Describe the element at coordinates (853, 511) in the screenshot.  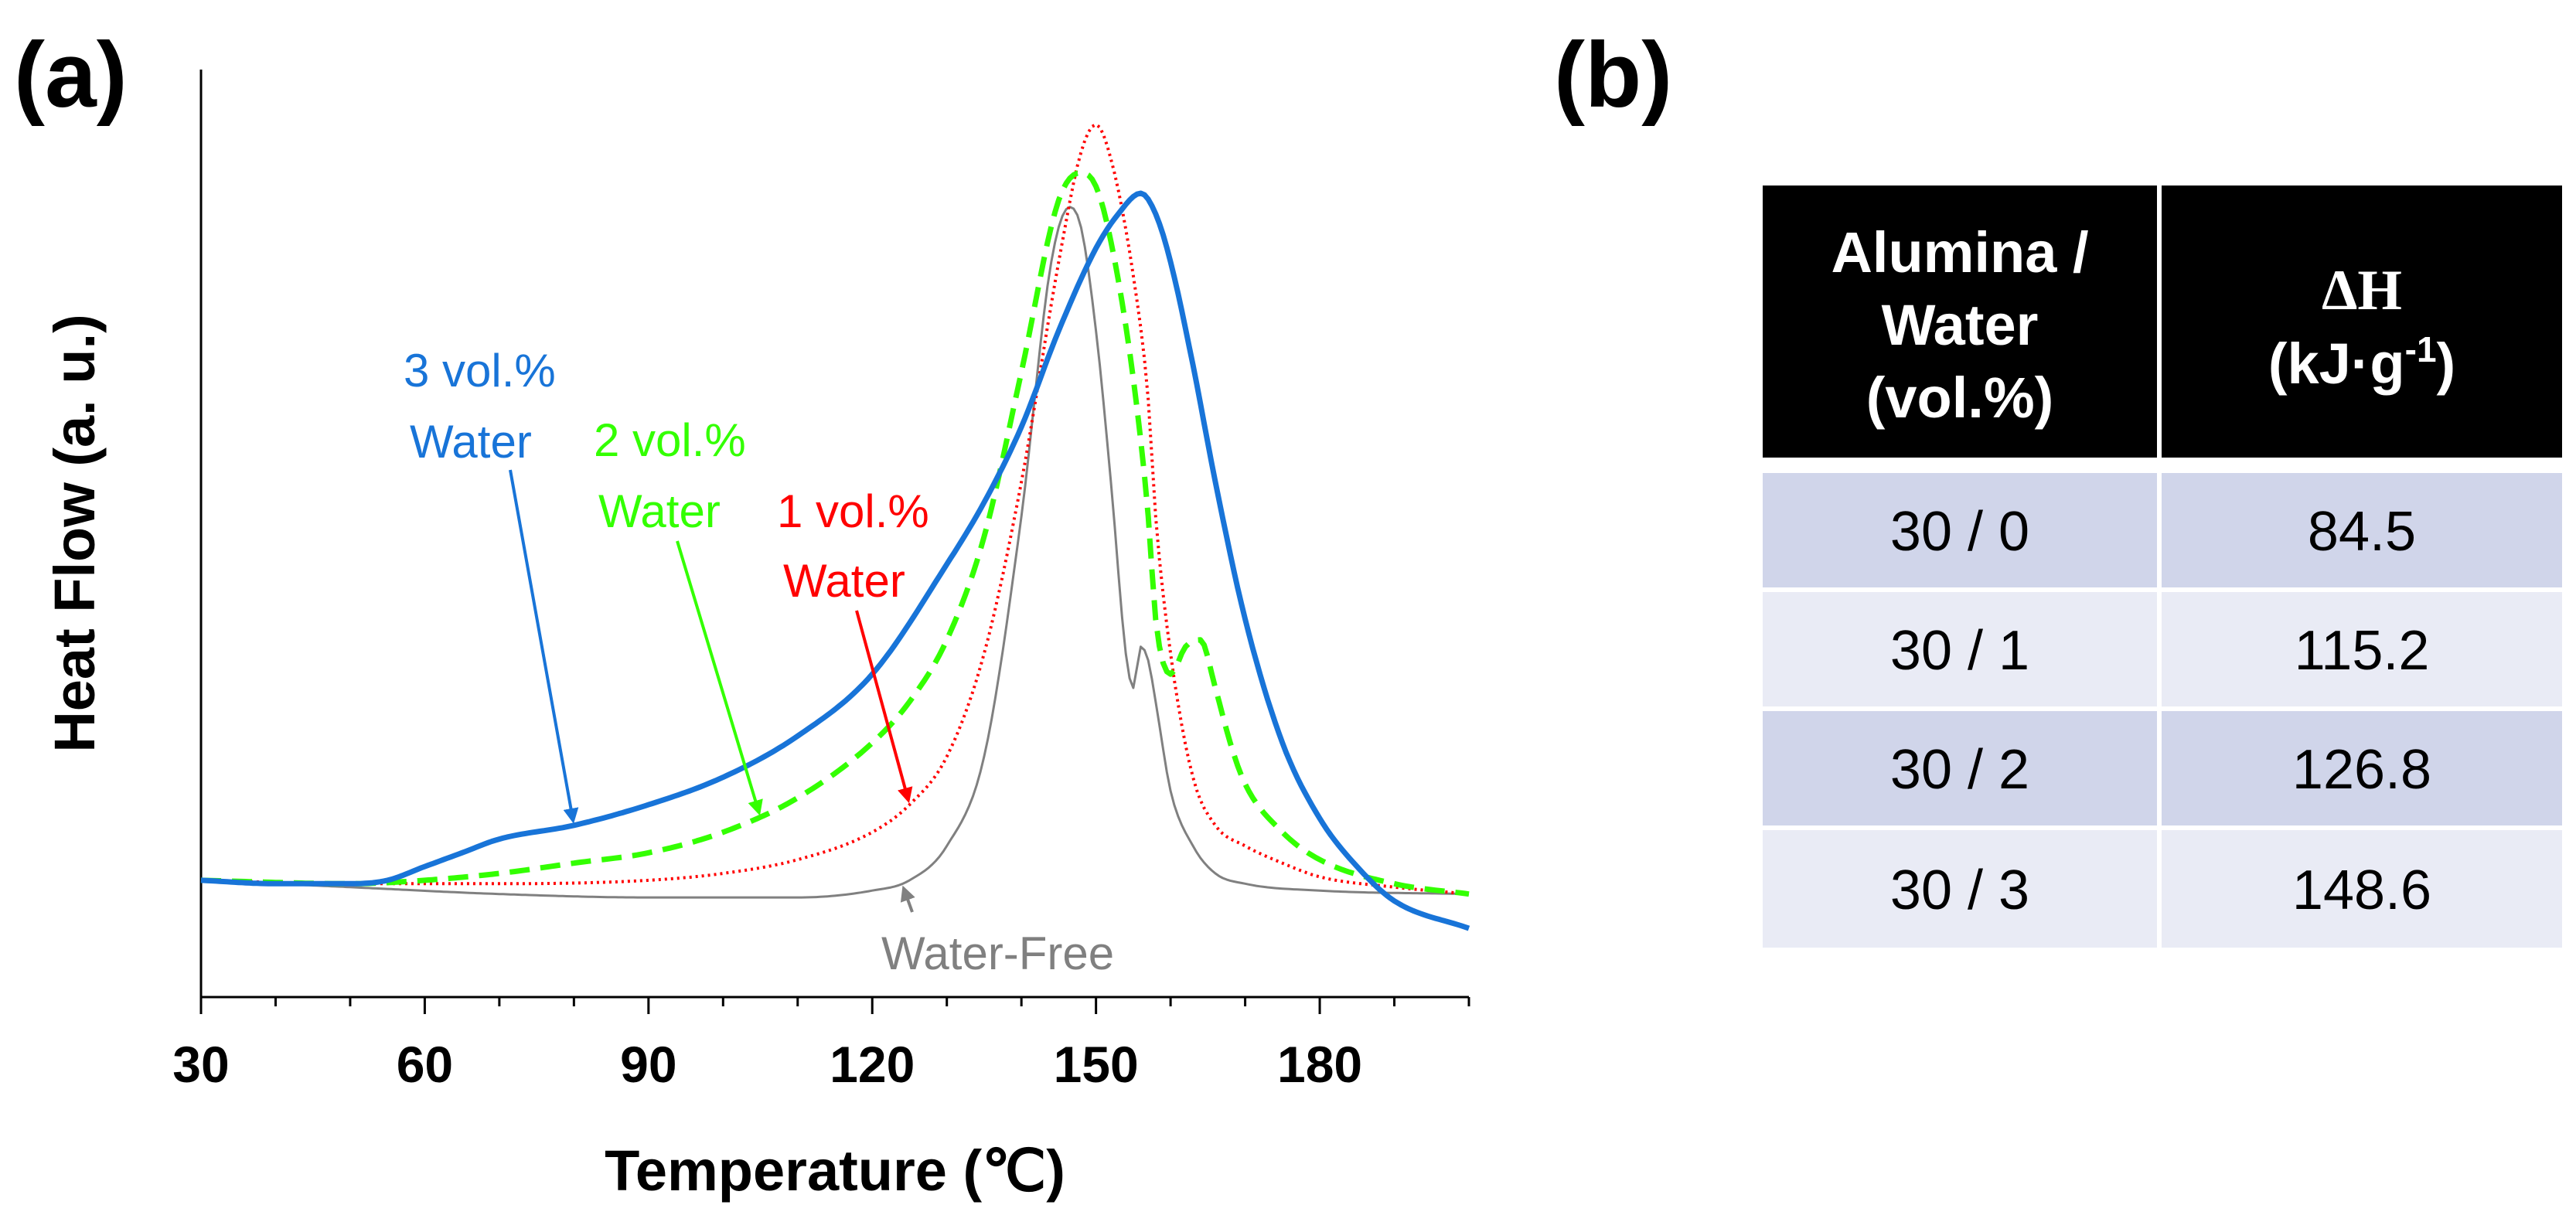
I see `annotation-1vol-line1: 1 vol.%` at that location.